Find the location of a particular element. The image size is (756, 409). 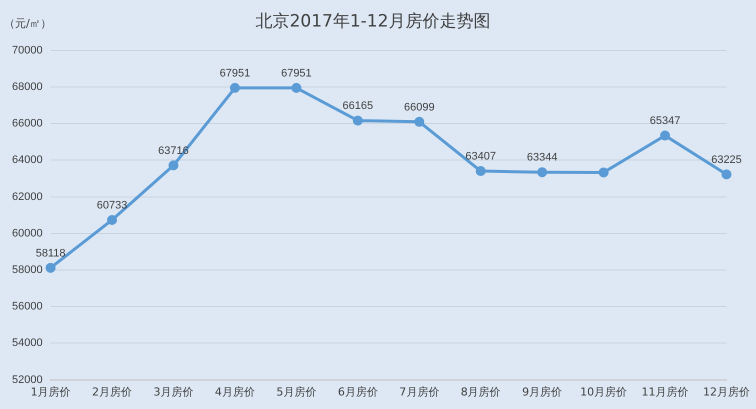

chart-title: 北京2017年1-12月房价走势图 is located at coordinates (373, 22).